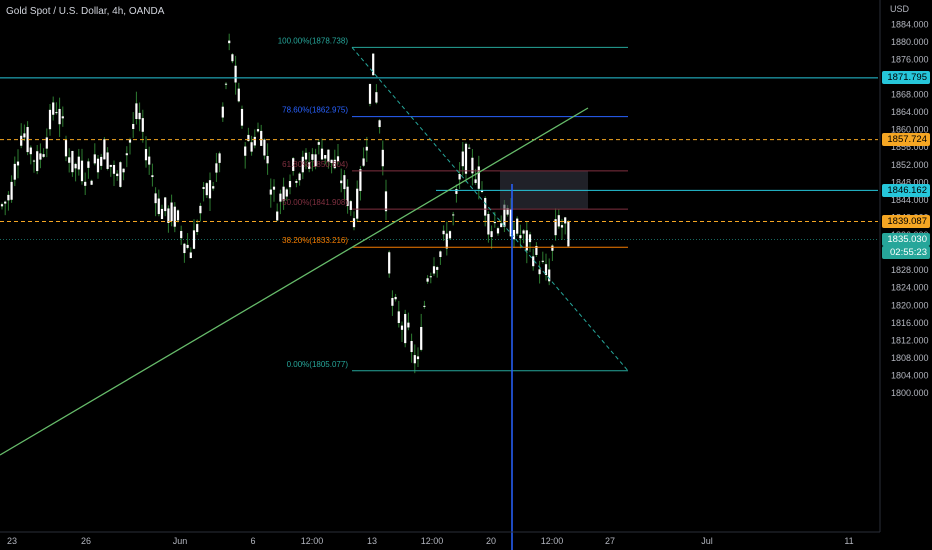 This screenshot has height=550, width=932. Describe the element at coordinates (910, 270) in the screenshot. I see `price-tick-label: 1828.000` at that location.